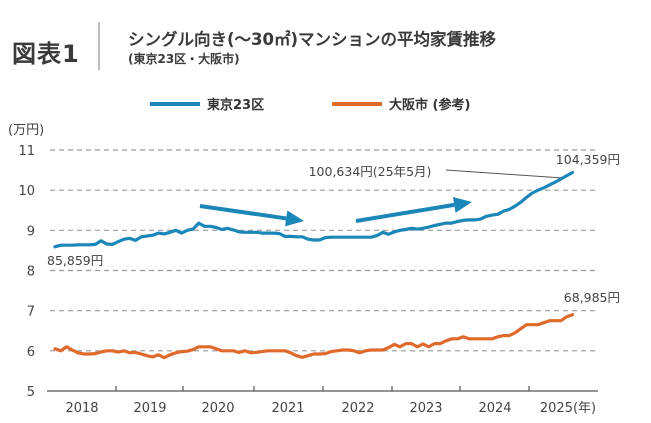  What do you see at coordinates (494, 408) in the screenshot?
I see `x-tick-label: 2024` at bounding box center [494, 408].